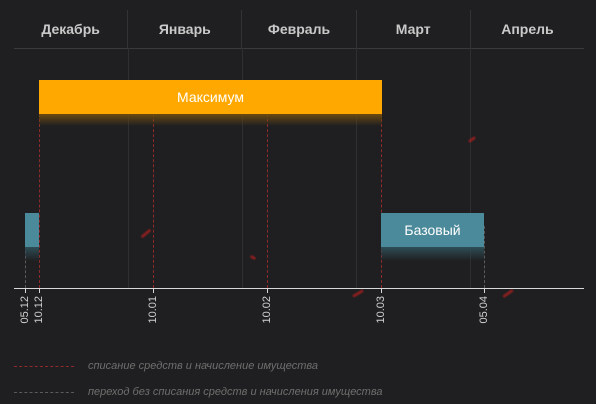  Describe the element at coordinates (210, 97) in the screenshot. I see `maximum-tariff-bar: Максимум` at that location.